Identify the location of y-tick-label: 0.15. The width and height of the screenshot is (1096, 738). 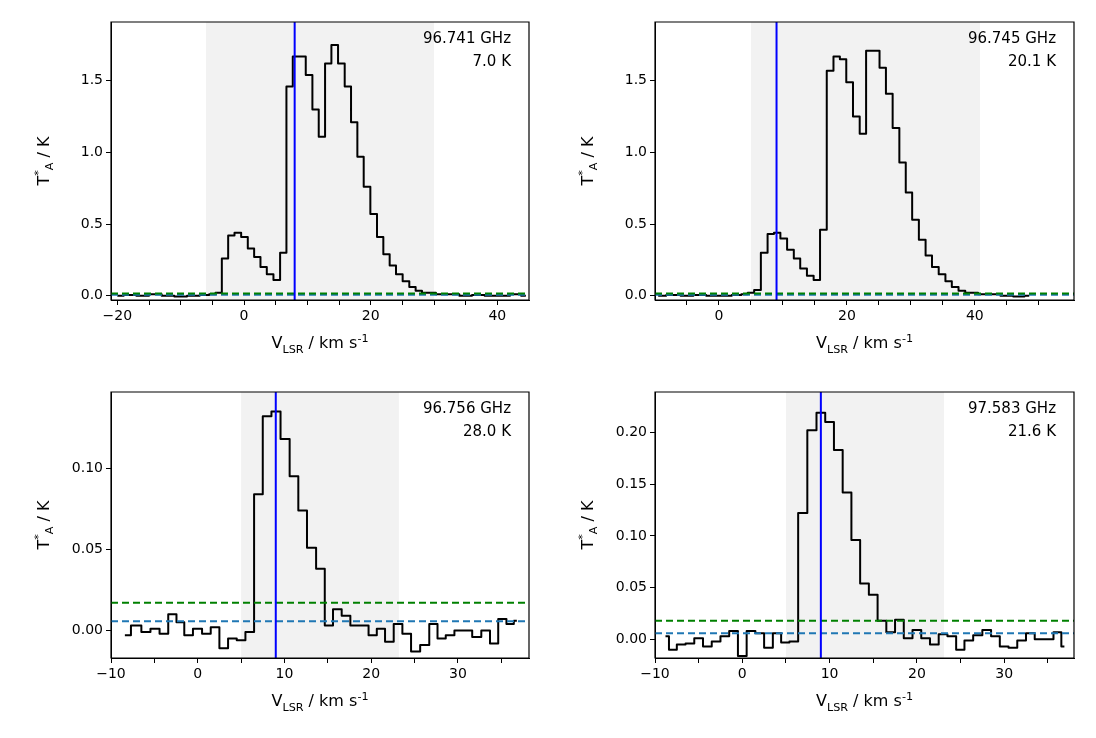
(631, 482).